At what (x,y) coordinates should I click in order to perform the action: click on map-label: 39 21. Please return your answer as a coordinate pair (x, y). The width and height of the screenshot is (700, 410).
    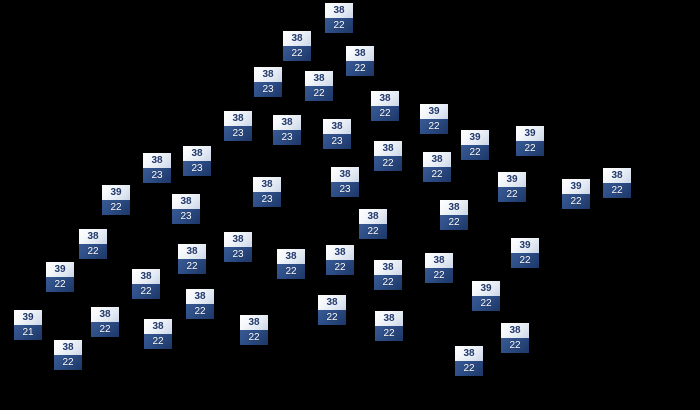
    Looking at the image, I should click on (28, 325).